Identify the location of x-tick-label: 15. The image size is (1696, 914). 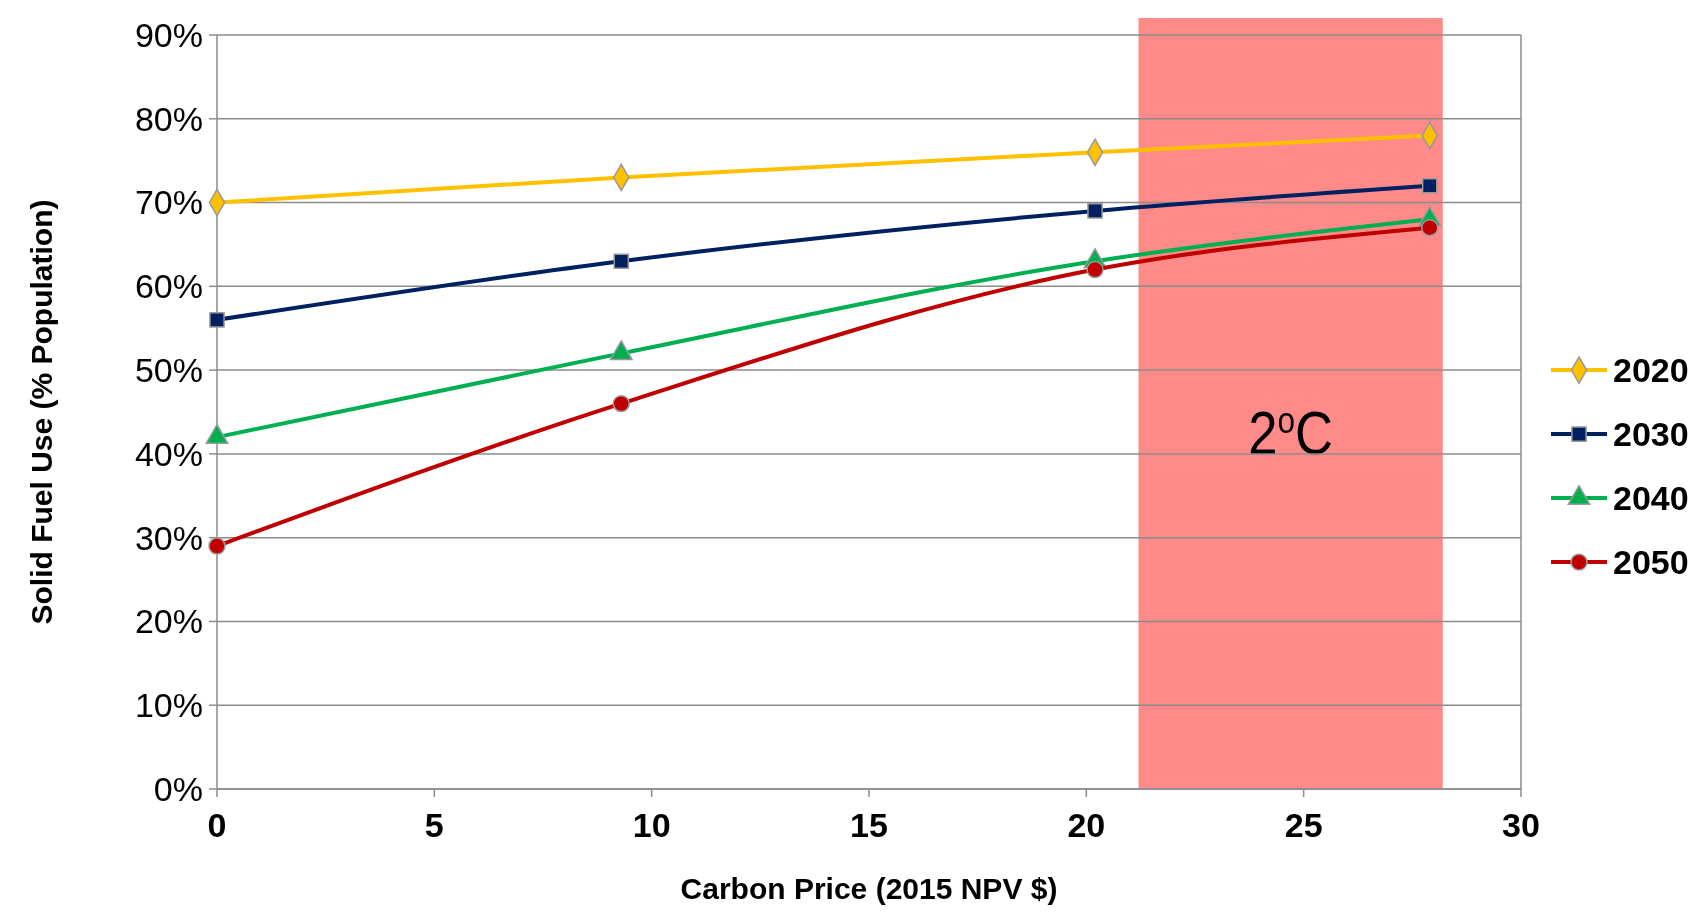
(869, 825).